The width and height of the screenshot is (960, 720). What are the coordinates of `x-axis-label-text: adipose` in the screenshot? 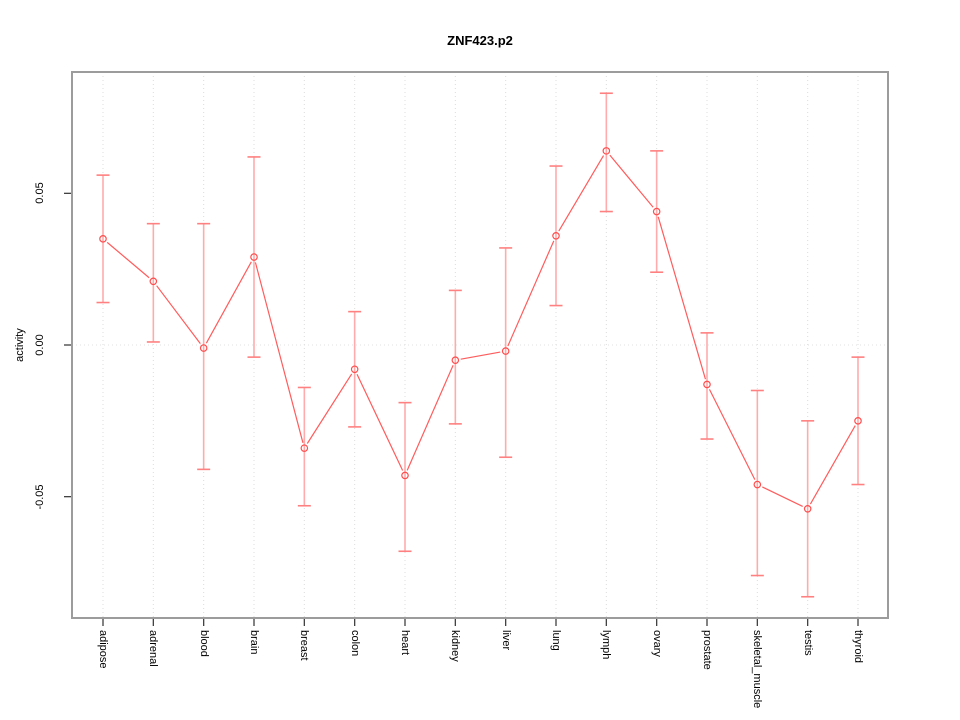 It's located at (103, 649).